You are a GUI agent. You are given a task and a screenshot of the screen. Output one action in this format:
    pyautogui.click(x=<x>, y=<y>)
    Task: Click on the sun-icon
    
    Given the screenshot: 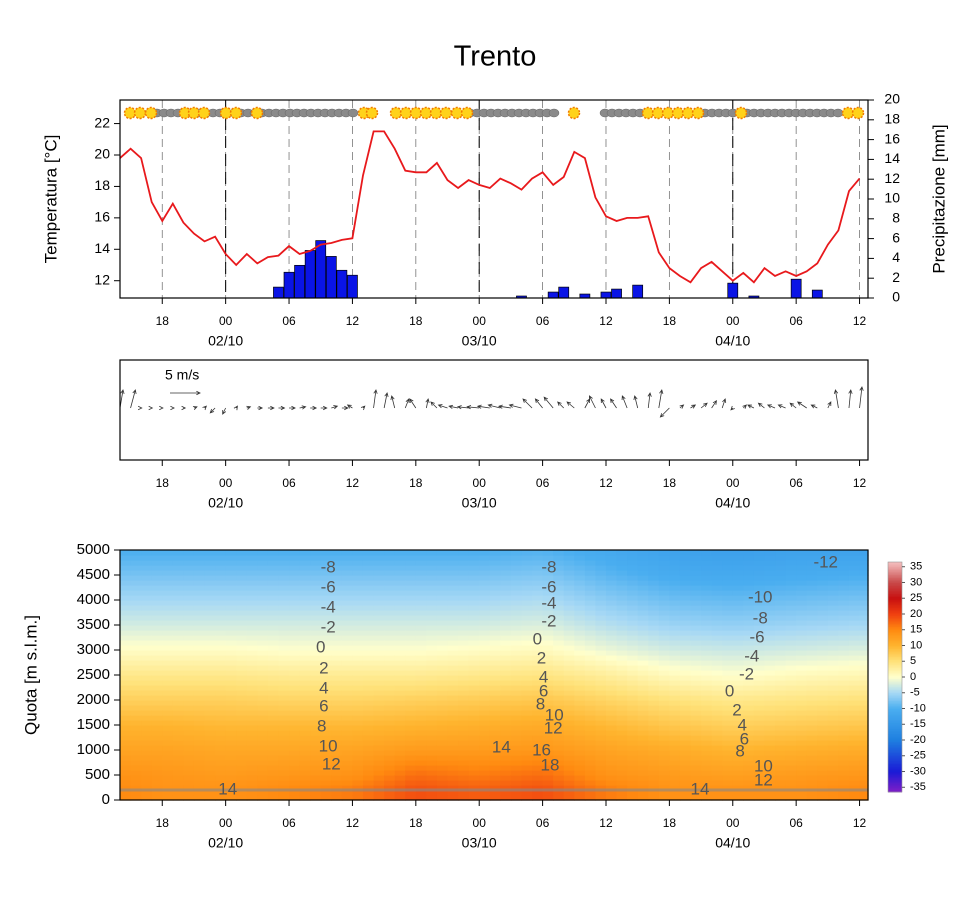 What is the action you would take?
    pyautogui.click(x=574, y=113)
    